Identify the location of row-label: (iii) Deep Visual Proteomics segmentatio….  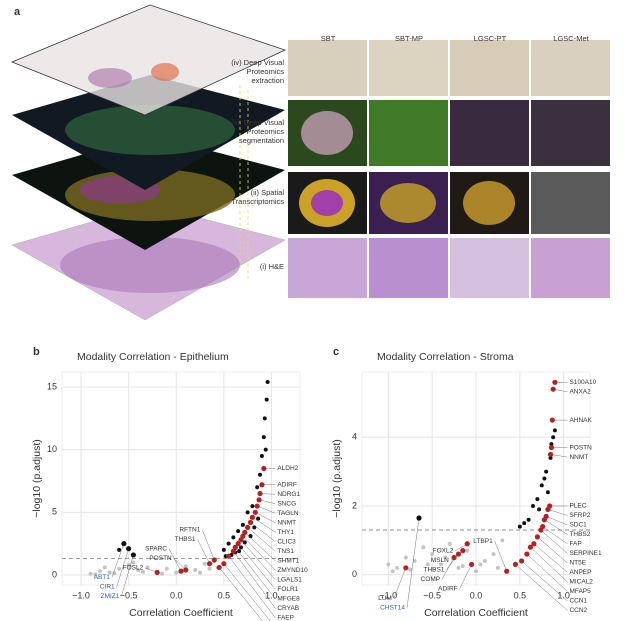
(257, 131).